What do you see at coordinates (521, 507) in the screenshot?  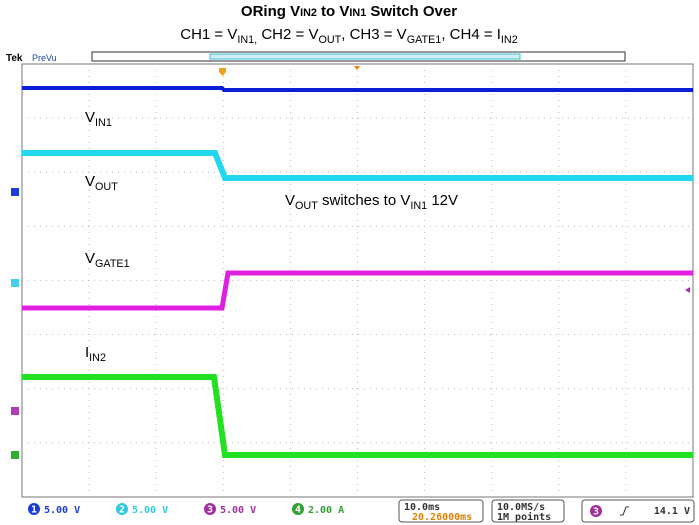 I see `sample-rate: 10.0MS/s` at bounding box center [521, 507].